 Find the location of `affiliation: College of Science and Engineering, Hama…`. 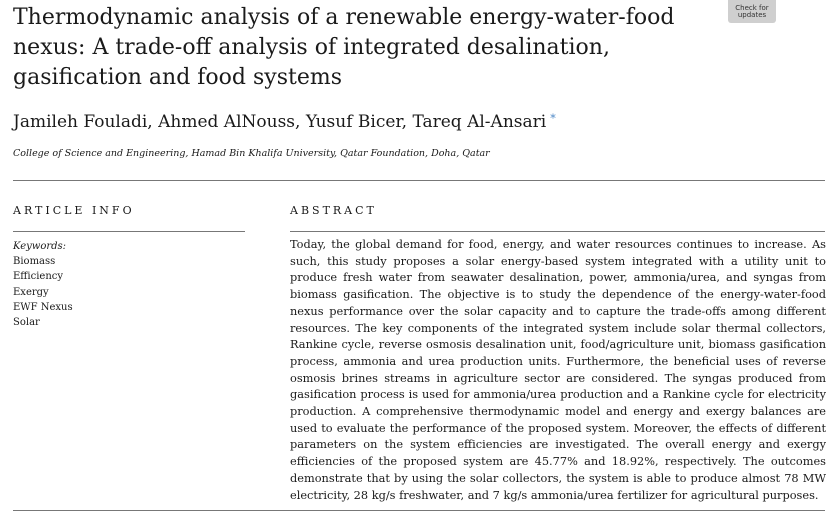

affiliation: College of Science and Engineering, Hama… is located at coordinates (251, 153).